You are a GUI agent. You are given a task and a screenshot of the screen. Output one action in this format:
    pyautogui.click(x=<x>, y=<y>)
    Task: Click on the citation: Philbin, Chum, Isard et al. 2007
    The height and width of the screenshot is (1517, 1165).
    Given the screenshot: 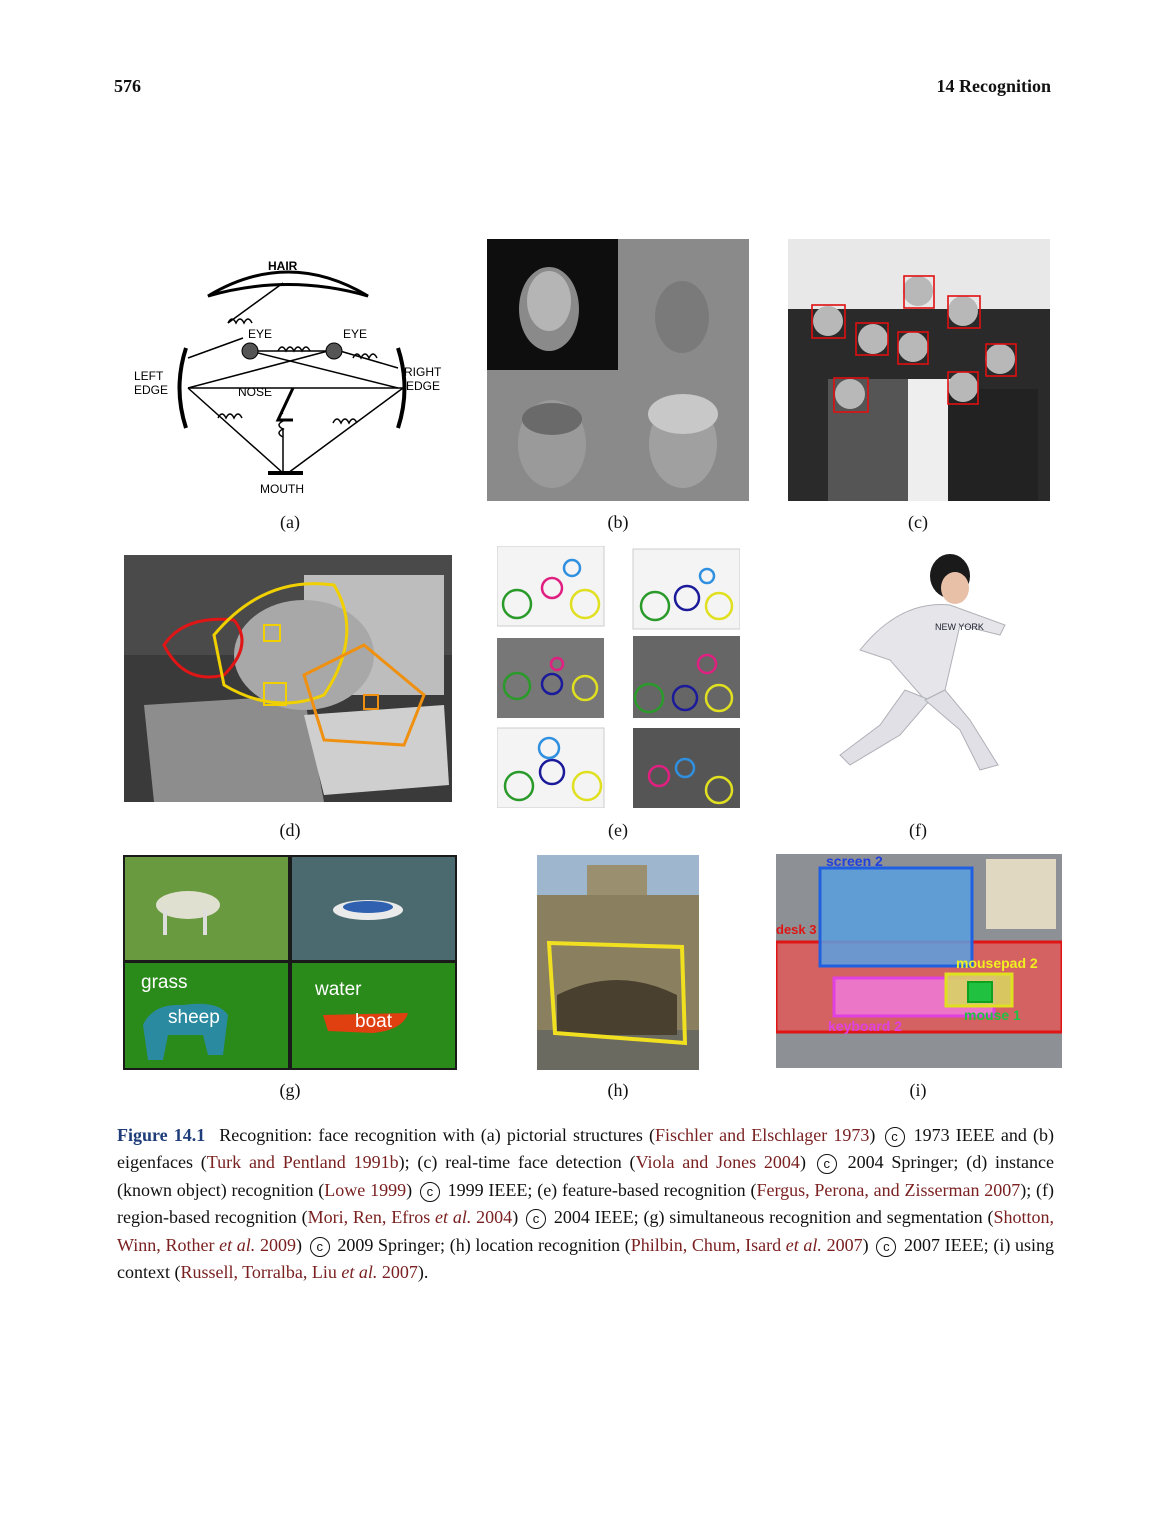 What is the action you would take?
    pyautogui.click(x=746, y=1244)
    